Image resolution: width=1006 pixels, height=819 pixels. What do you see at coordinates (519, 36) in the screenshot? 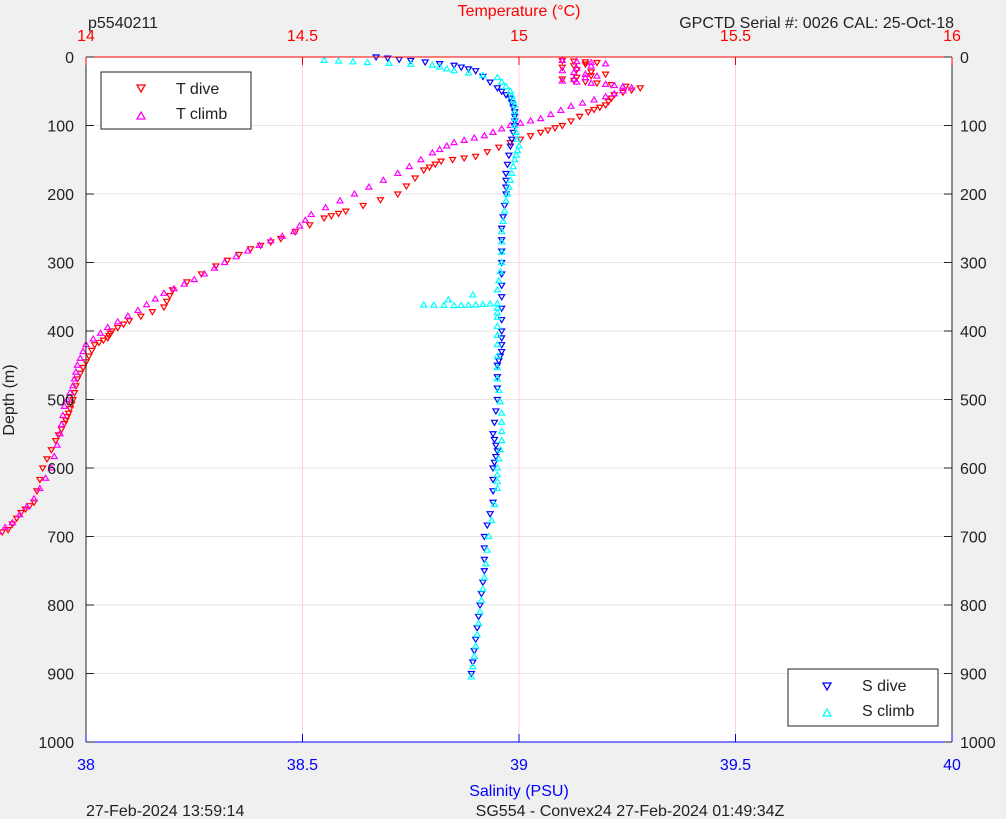
I see `temperature-tick-label: 15` at bounding box center [519, 36].